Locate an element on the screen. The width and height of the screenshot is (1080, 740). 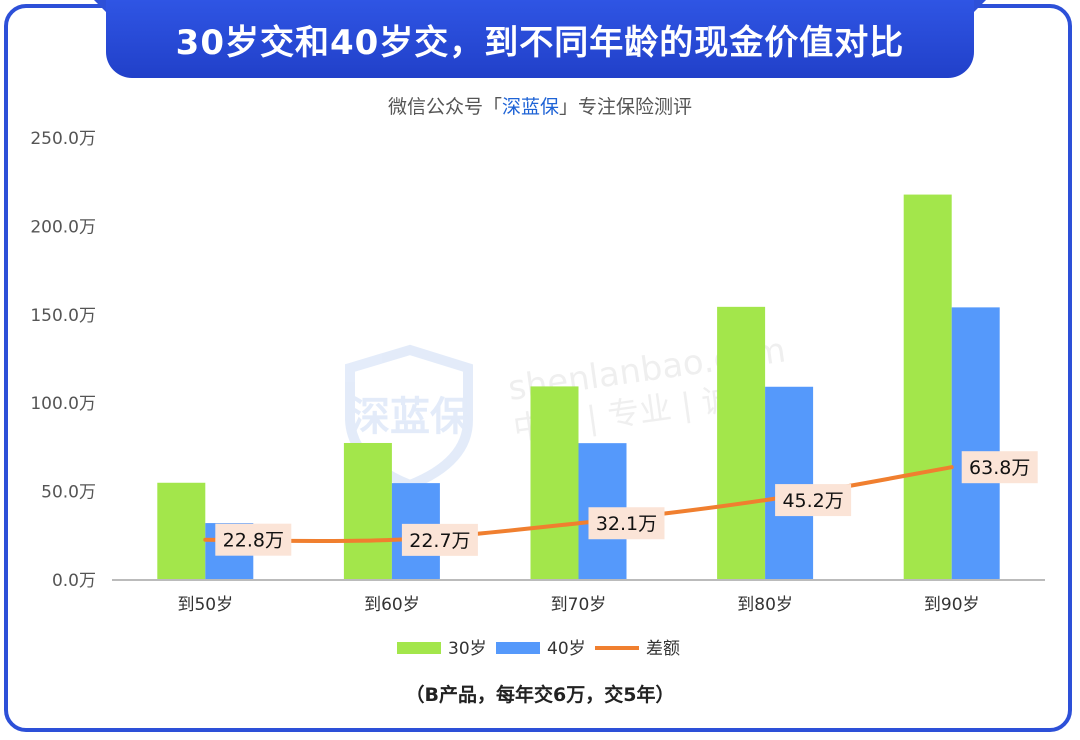
y-tick-label: 200.0万 is located at coordinates (63, 227).